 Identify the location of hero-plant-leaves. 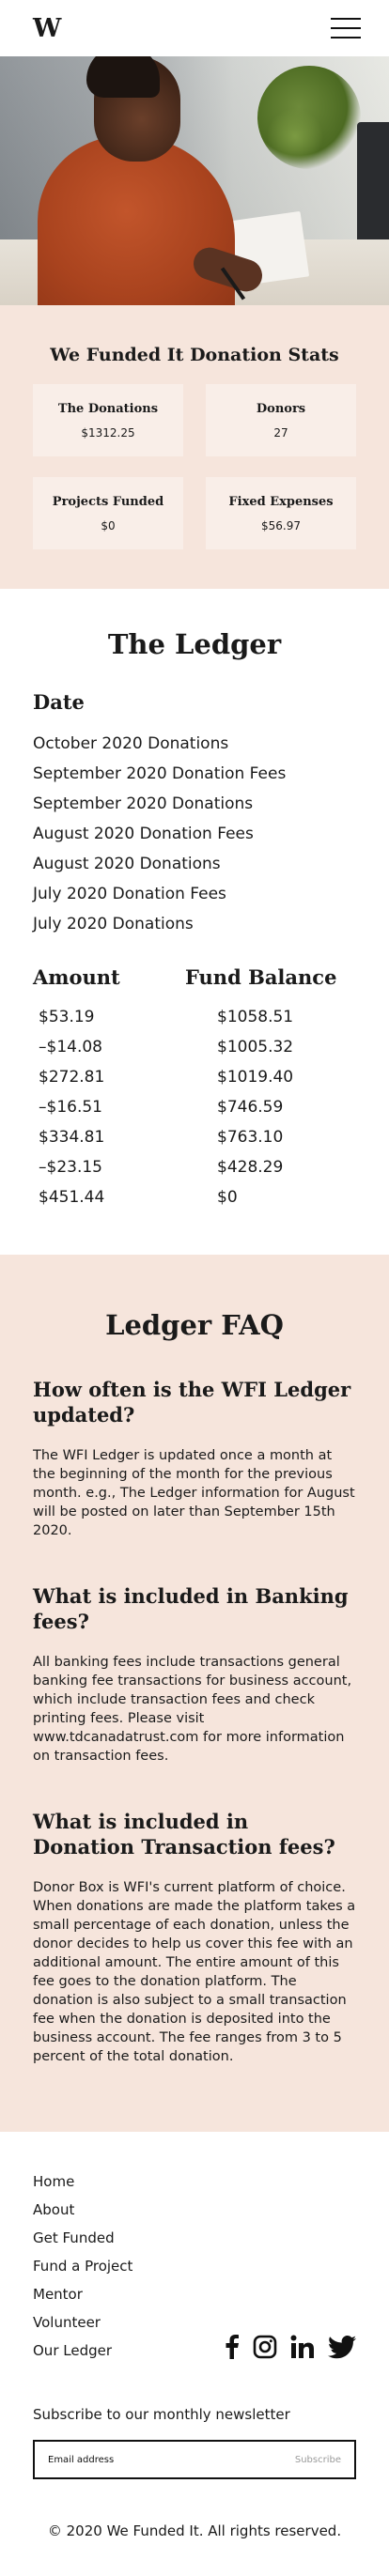
(295, 136).